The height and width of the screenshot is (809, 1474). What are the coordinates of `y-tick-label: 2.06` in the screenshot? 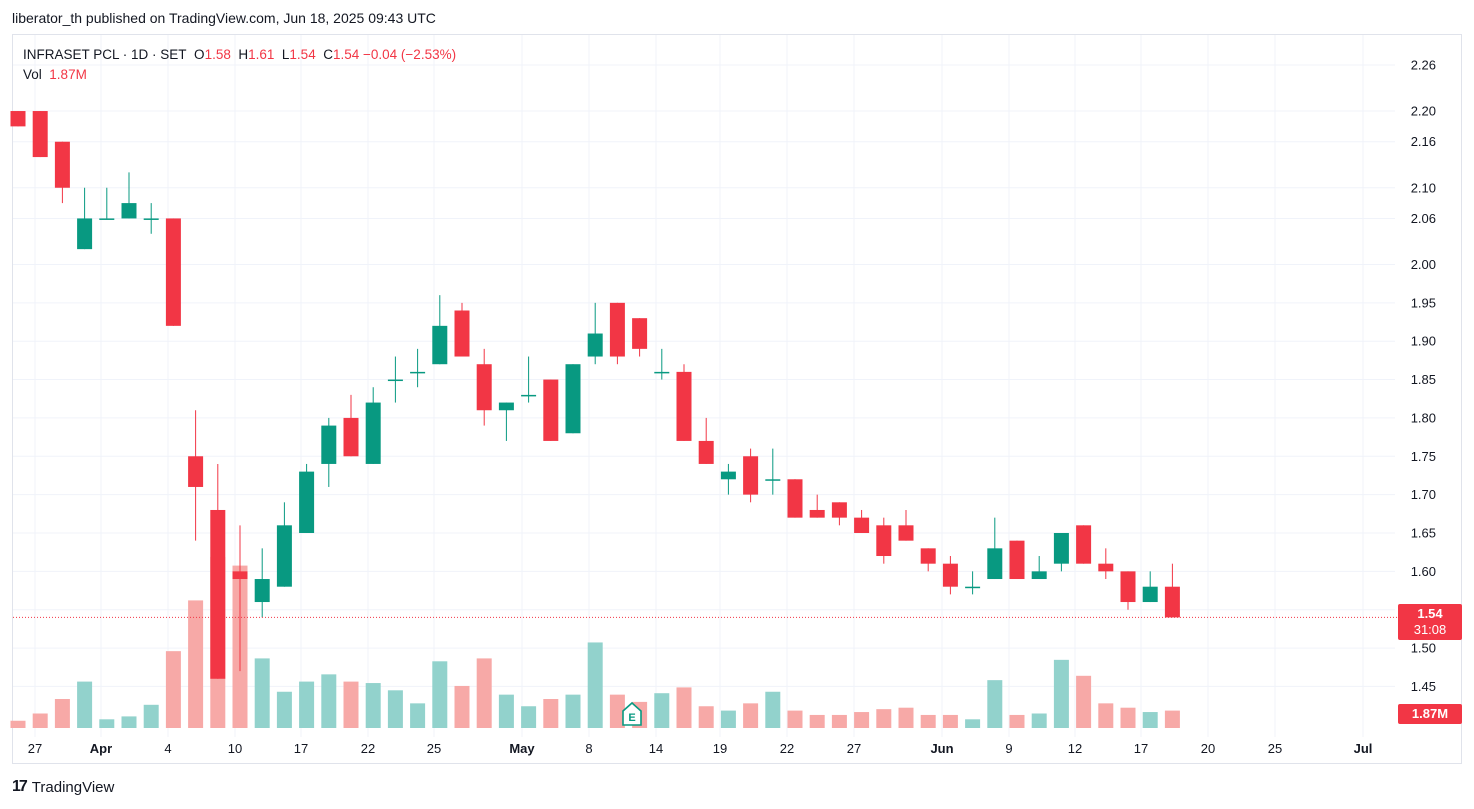 It's located at (1423, 218).